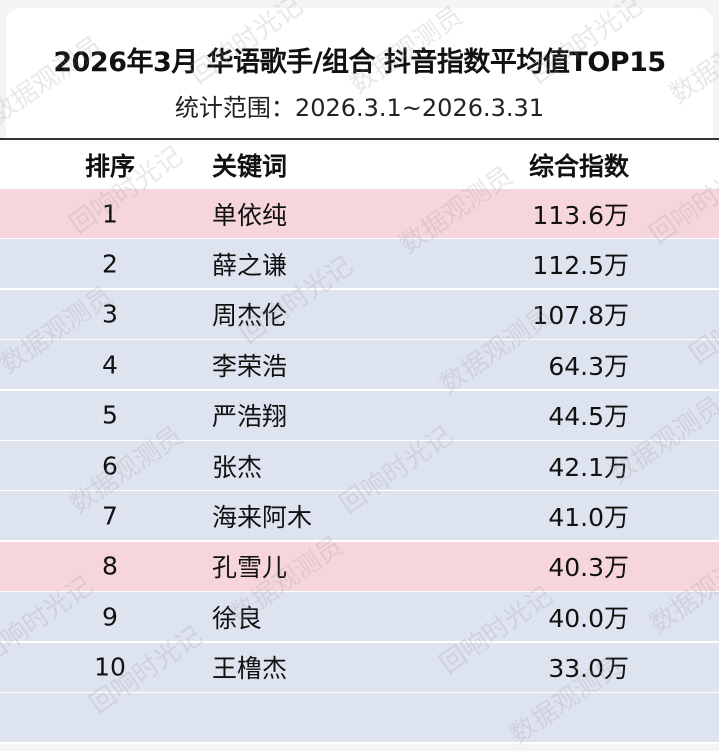  What do you see at coordinates (110, 415) in the screenshot?
I see `rank-cell: 5` at bounding box center [110, 415].